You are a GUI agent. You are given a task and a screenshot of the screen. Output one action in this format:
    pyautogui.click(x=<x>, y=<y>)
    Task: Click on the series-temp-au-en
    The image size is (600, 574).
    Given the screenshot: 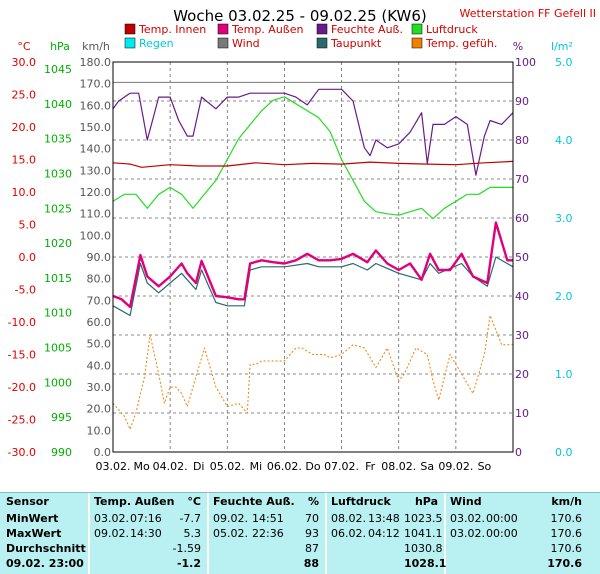 What is the action you would take?
    pyautogui.click(x=312, y=265)
    